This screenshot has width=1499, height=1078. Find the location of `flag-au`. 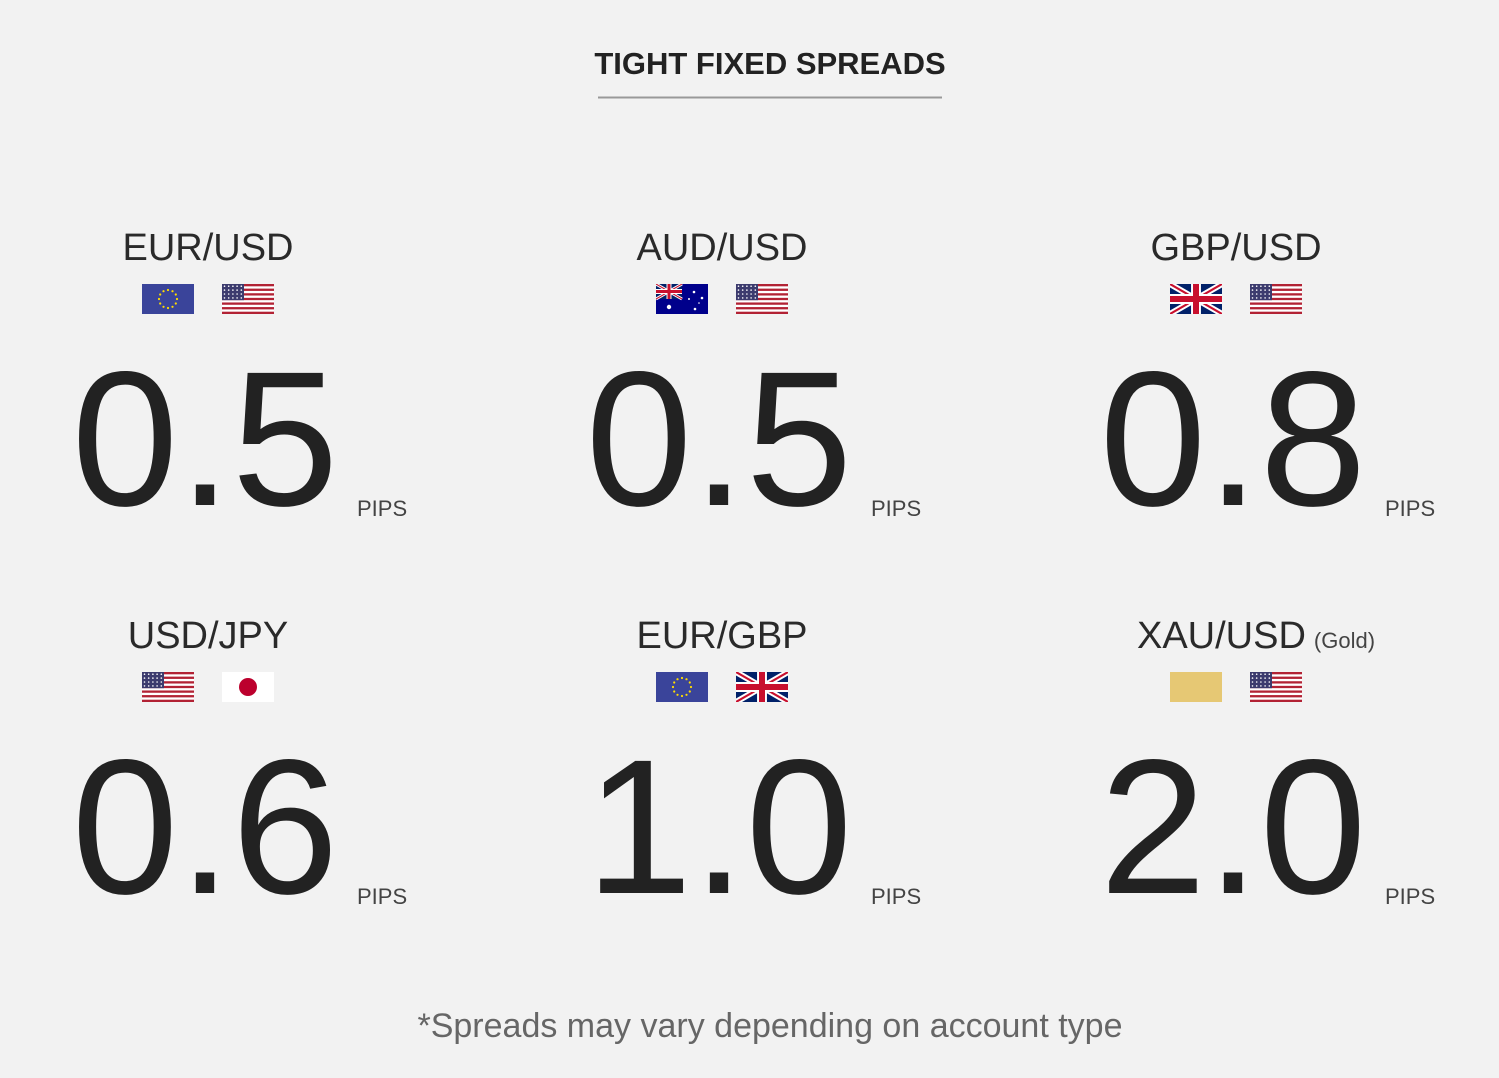

flag-au is located at coordinates (682, 299).